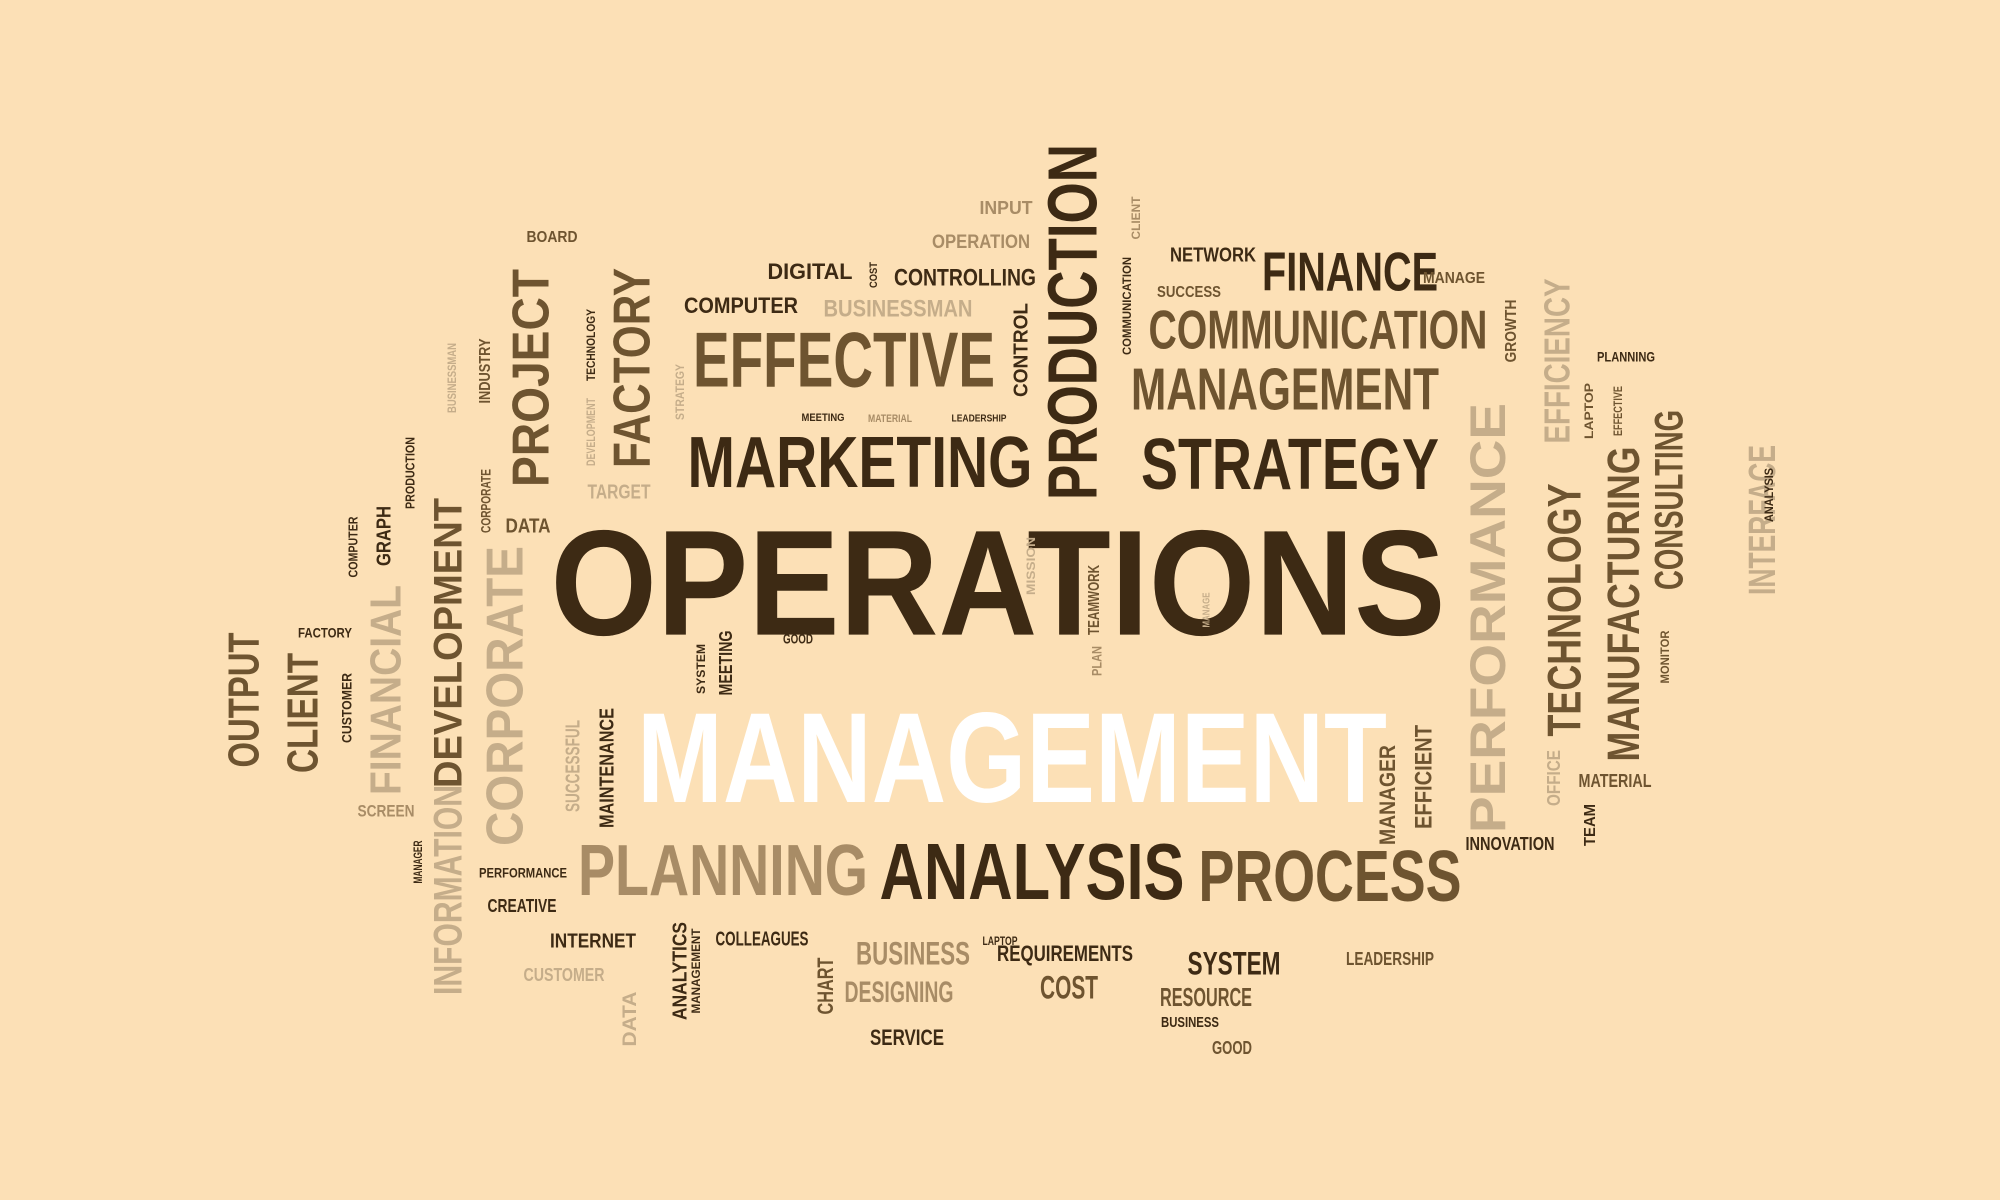 Image resolution: width=2000 pixels, height=1200 pixels. Describe the element at coordinates (1234, 963) in the screenshot. I see `word-system: SYSTEM` at that location.